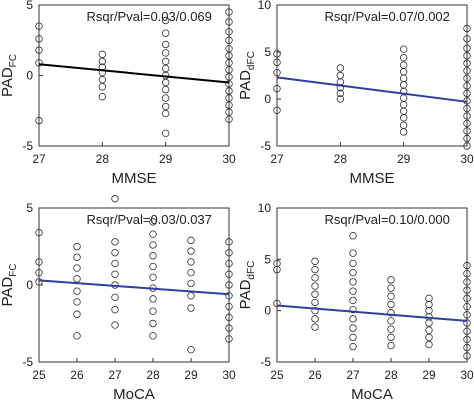 Image resolution: width=474 pixels, height=402 pixels. What do you see at coordinates (247, 285) in the screenshot?
I see `y-axis-label: PADdFC` at bounding box center [247, 285].